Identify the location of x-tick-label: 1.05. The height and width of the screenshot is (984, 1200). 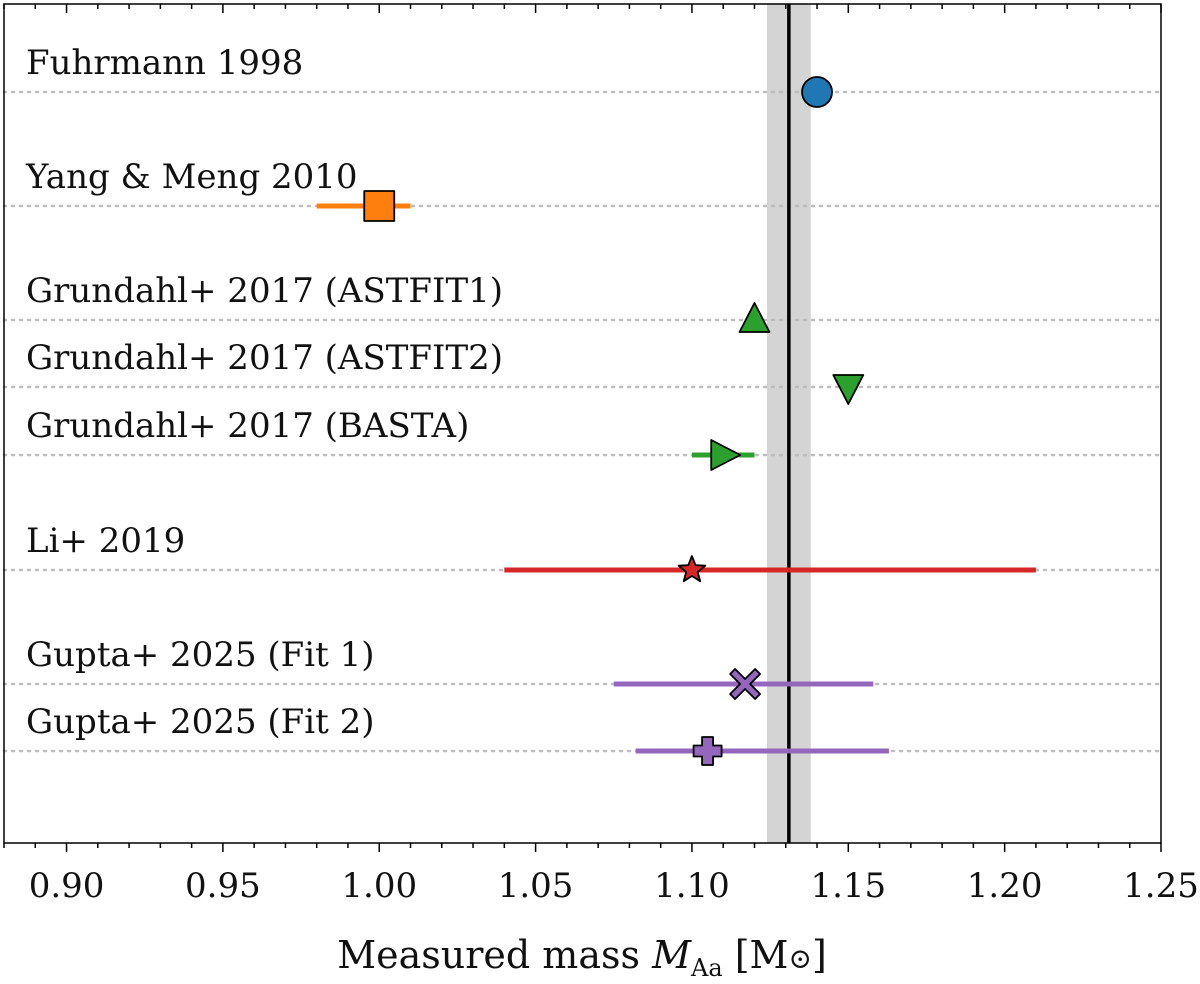
(536, 886).